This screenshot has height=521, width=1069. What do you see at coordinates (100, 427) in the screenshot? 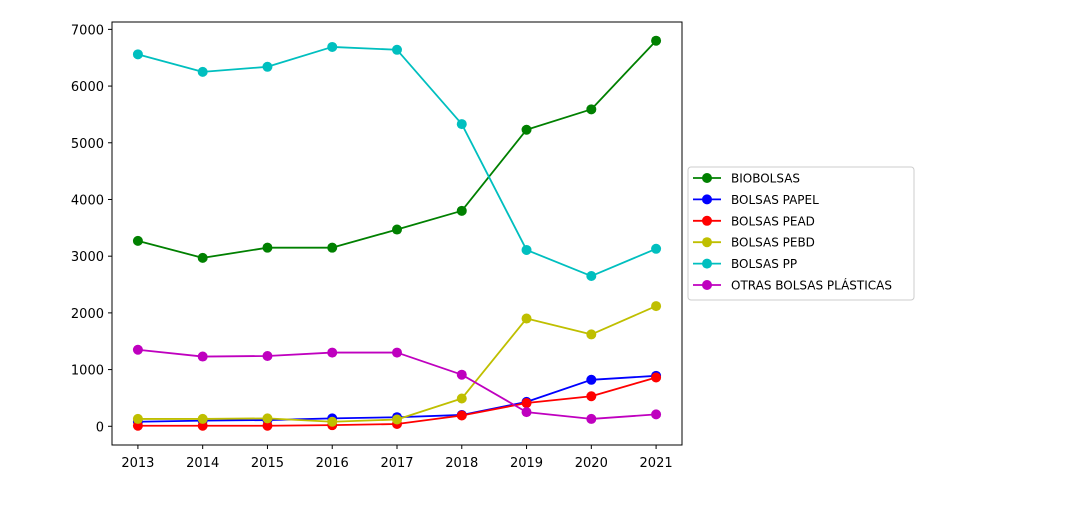
I see `y-tick-label: 0` at bounding box center [100, 427].